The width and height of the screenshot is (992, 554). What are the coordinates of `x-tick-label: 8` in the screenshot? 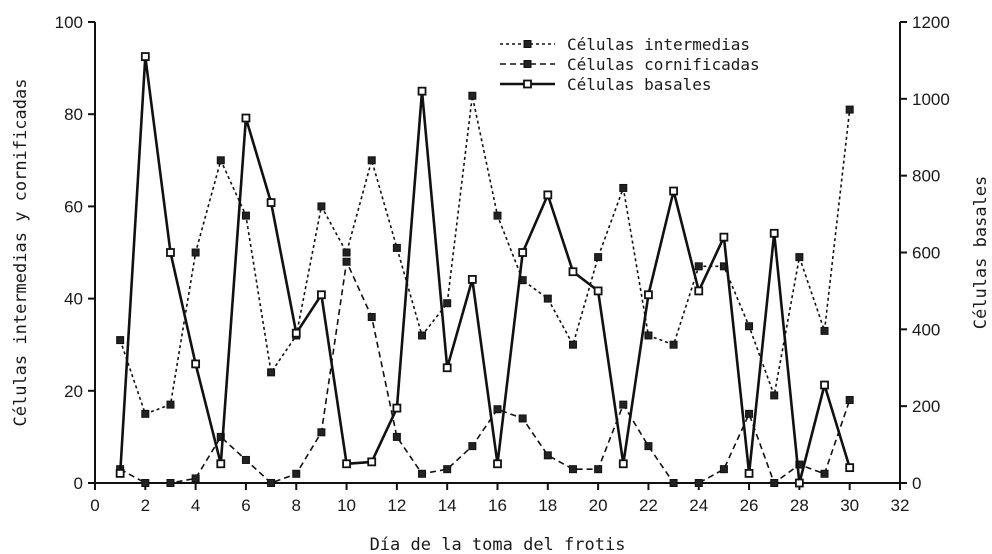 It's located at (296, 505).